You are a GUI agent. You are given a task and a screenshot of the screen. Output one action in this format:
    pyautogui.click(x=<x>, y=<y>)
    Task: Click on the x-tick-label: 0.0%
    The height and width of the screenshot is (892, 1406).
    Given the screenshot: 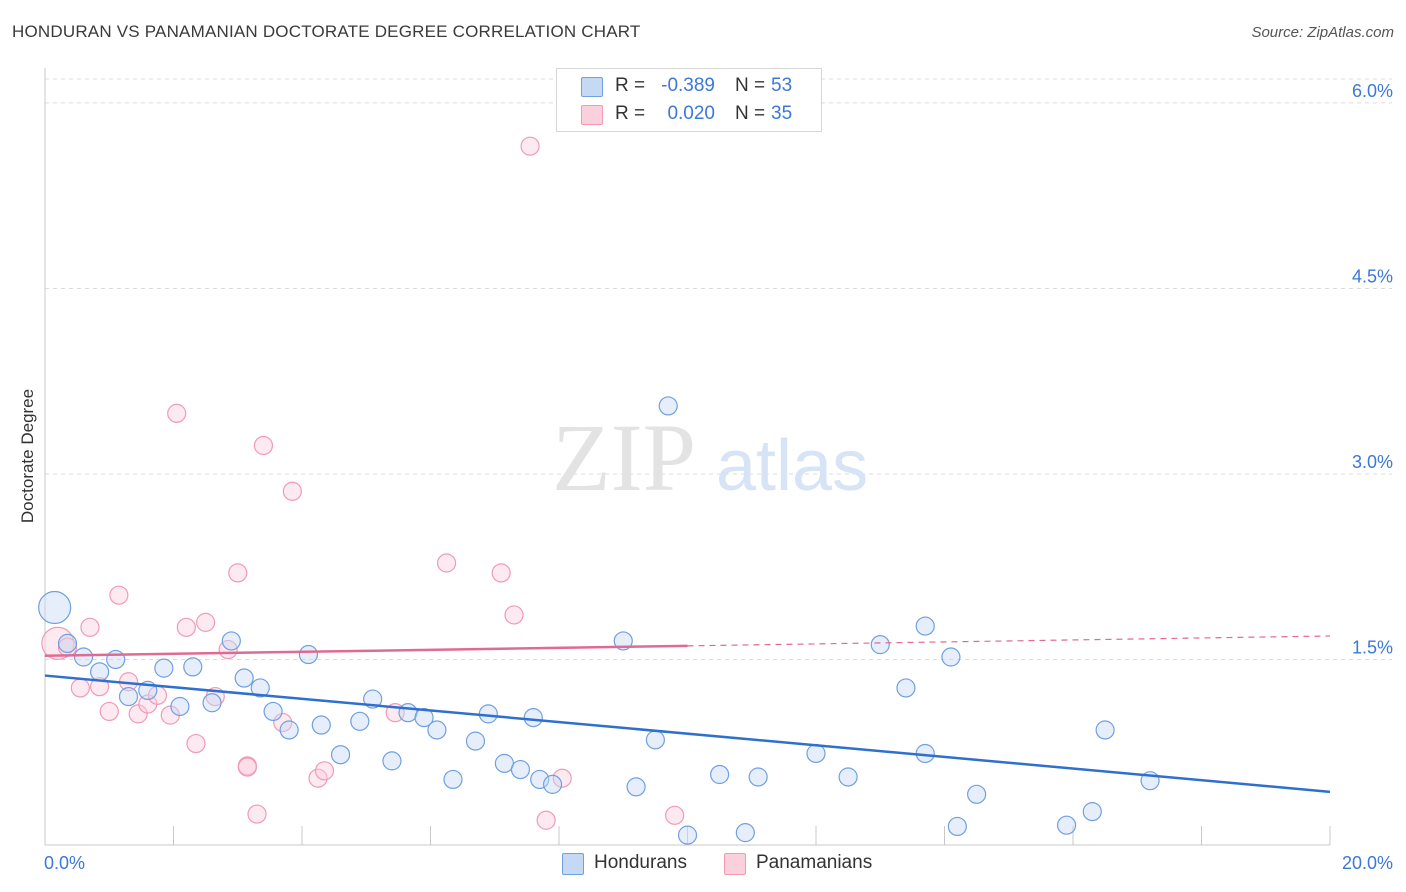 What is the action you would take?
    pyautogui.click(x=64, y=863)
    